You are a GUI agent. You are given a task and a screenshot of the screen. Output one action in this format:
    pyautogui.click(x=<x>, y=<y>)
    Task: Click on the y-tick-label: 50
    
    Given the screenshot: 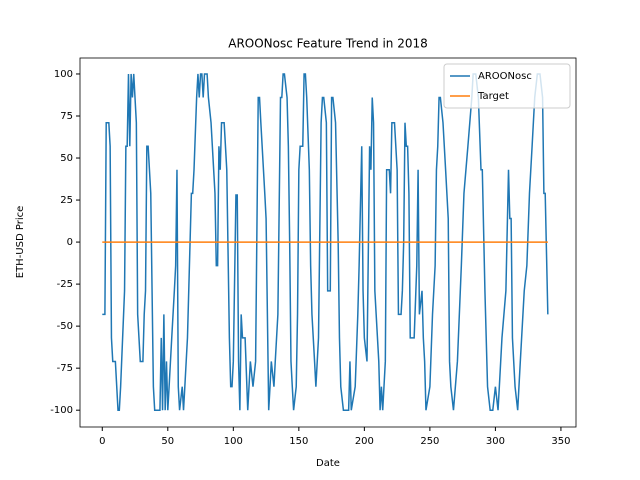 What is the action you would take?
    pyautogui.click(x=66, y=158)
    